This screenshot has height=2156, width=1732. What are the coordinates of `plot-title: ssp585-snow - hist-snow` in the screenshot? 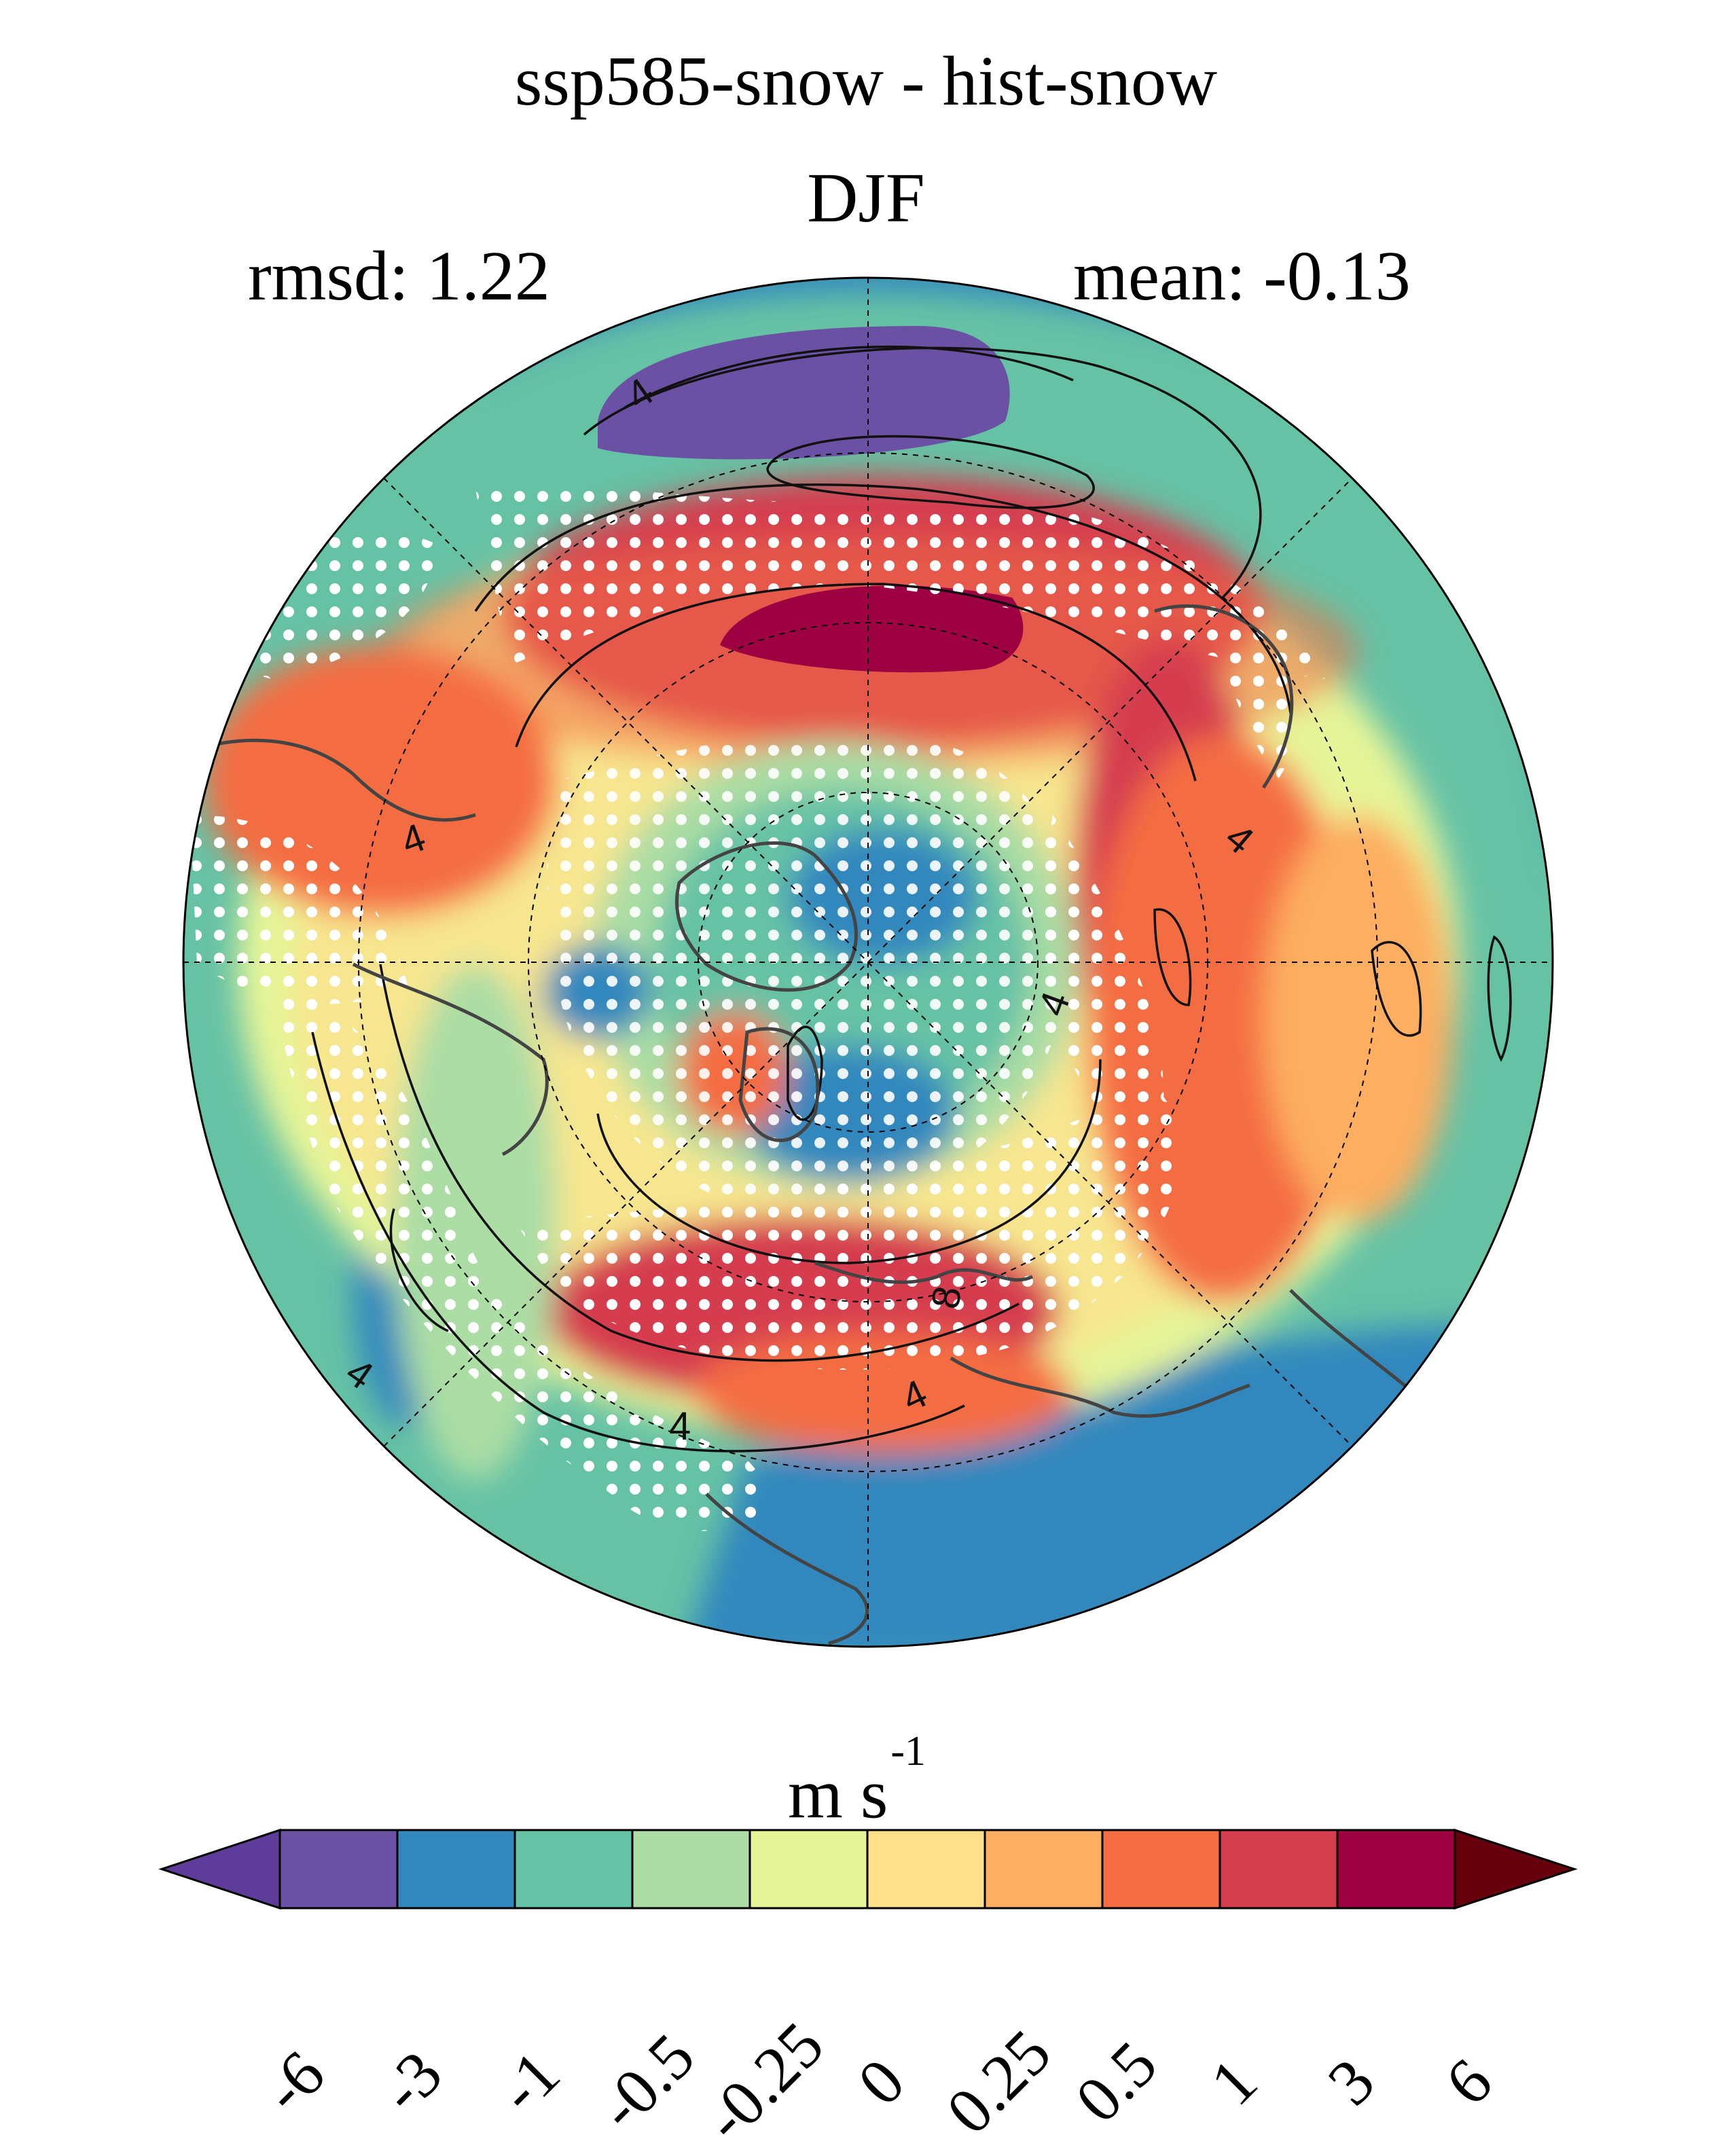 It's located at (866, 81).